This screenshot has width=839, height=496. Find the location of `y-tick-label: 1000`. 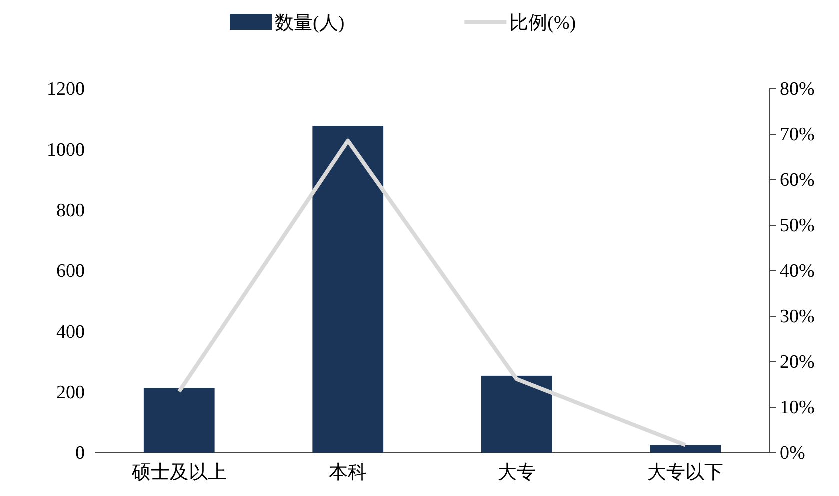

y-tick-label: 1000 is located at coordinates (66, 150).